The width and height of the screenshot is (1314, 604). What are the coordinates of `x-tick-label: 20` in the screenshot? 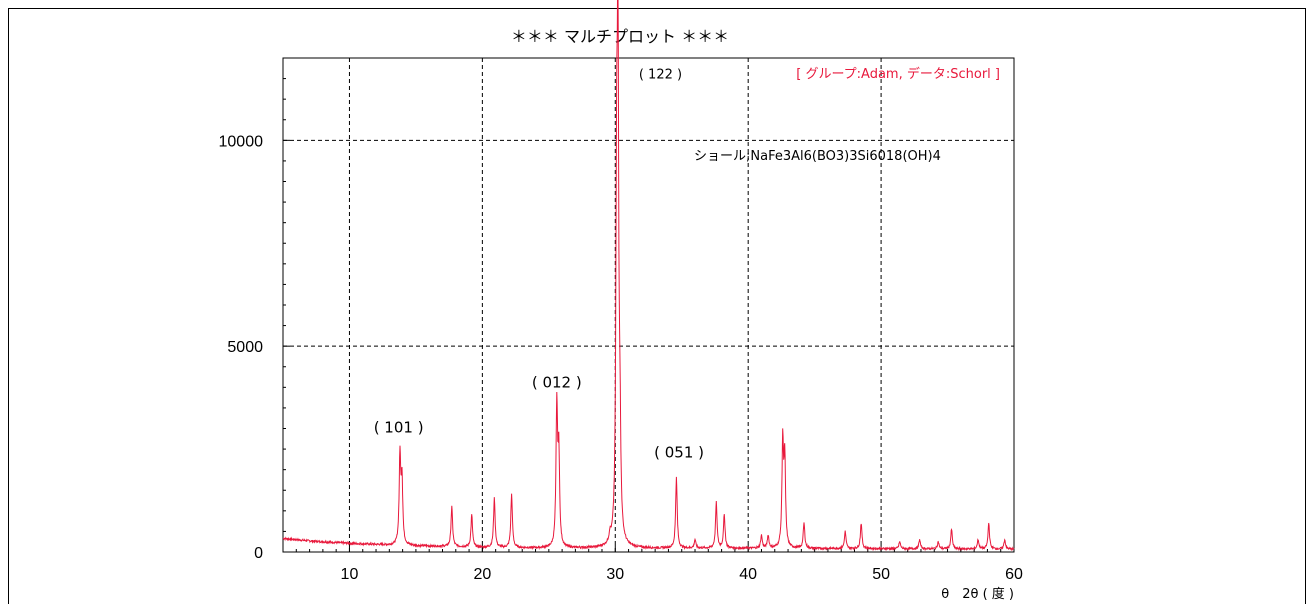 It's located at (482, 574).